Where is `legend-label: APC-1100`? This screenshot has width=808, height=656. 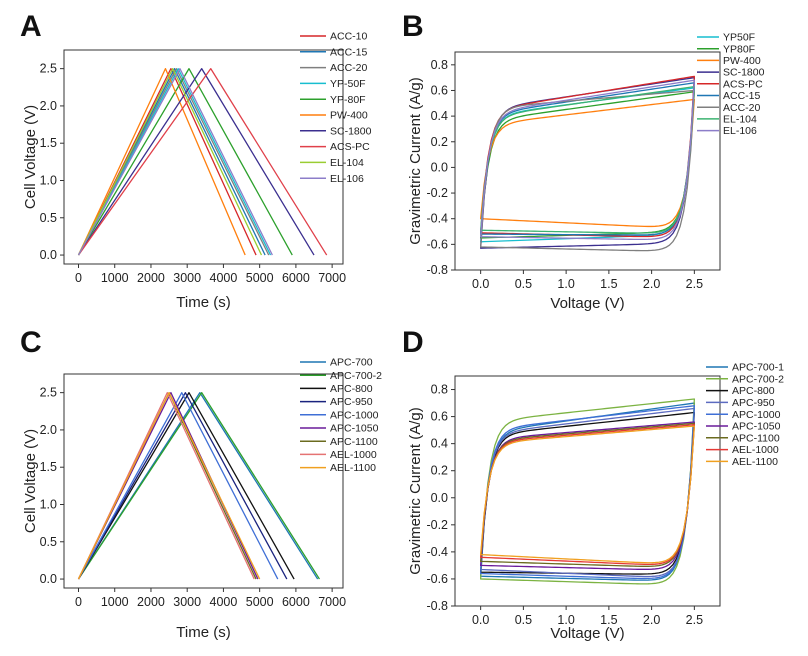 legend-label: APC-1100 is located at coordinates (354, 442).